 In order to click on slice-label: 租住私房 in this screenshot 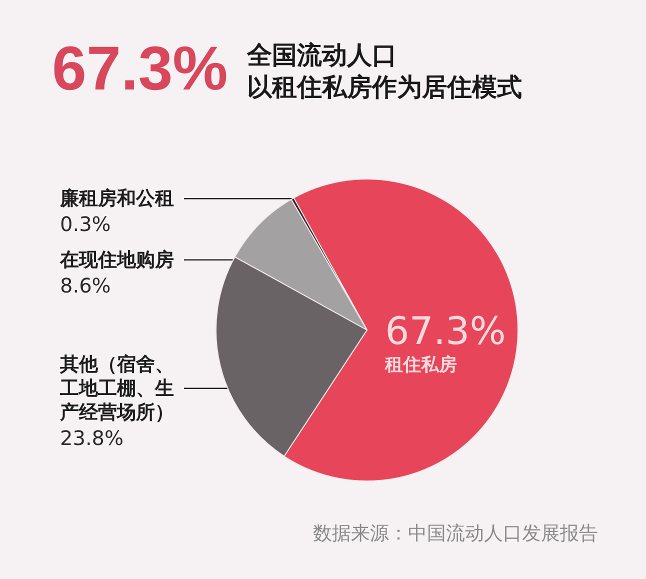, I will do `click(421, 365)`.